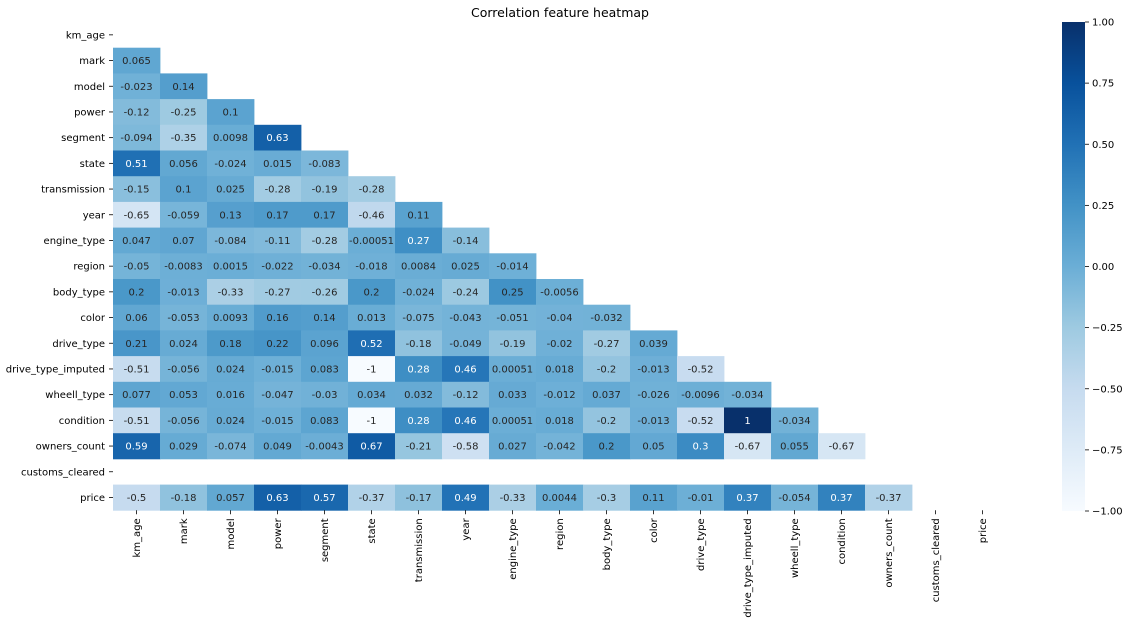 The width and height of the screenshot is (1131, 625). I want to click on cell-value-label: 0.0044, so click(559, 498).